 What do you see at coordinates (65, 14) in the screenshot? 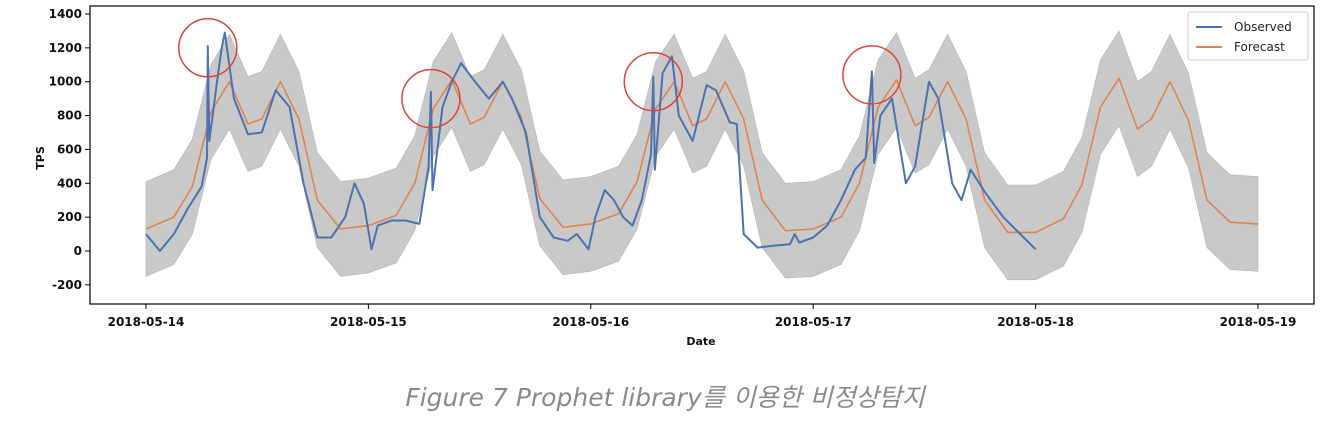
I see `y-tick-label: 1400` at bounding box center [65, 14].